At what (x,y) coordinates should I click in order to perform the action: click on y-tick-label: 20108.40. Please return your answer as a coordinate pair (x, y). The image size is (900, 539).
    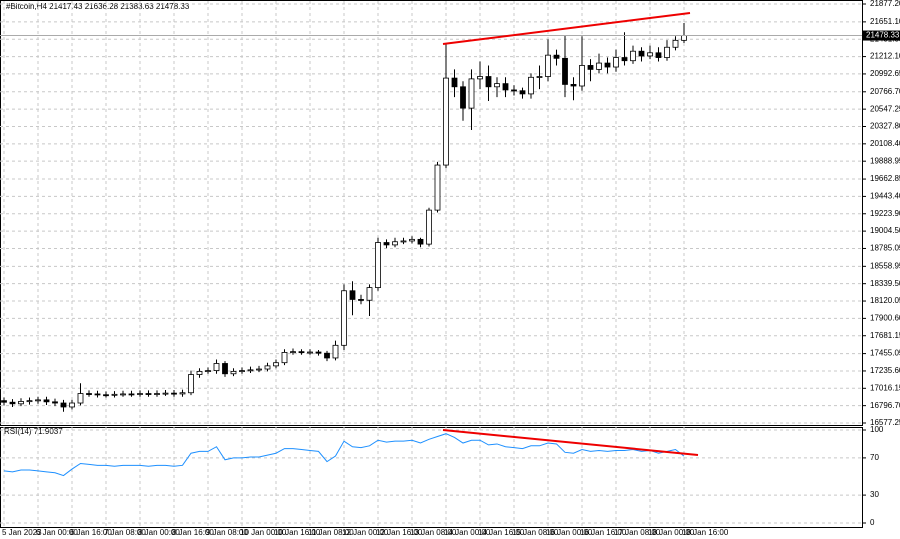
    Looking at the image, I should click on (885, 143).